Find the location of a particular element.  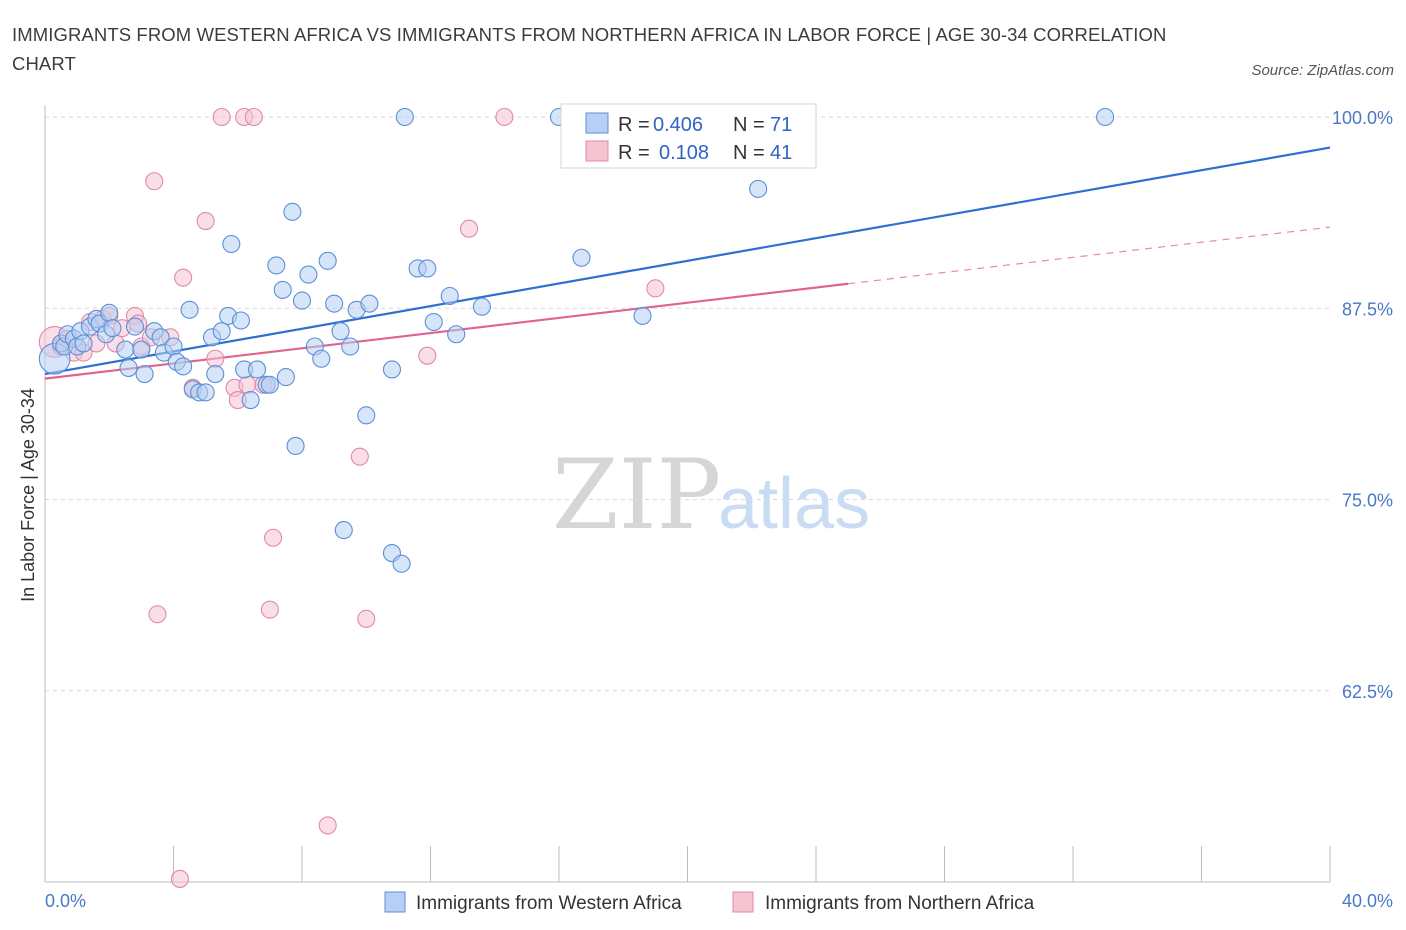

y-axis-label: In Labor Force | Age 30-34 is located at coordinates (28, 495).